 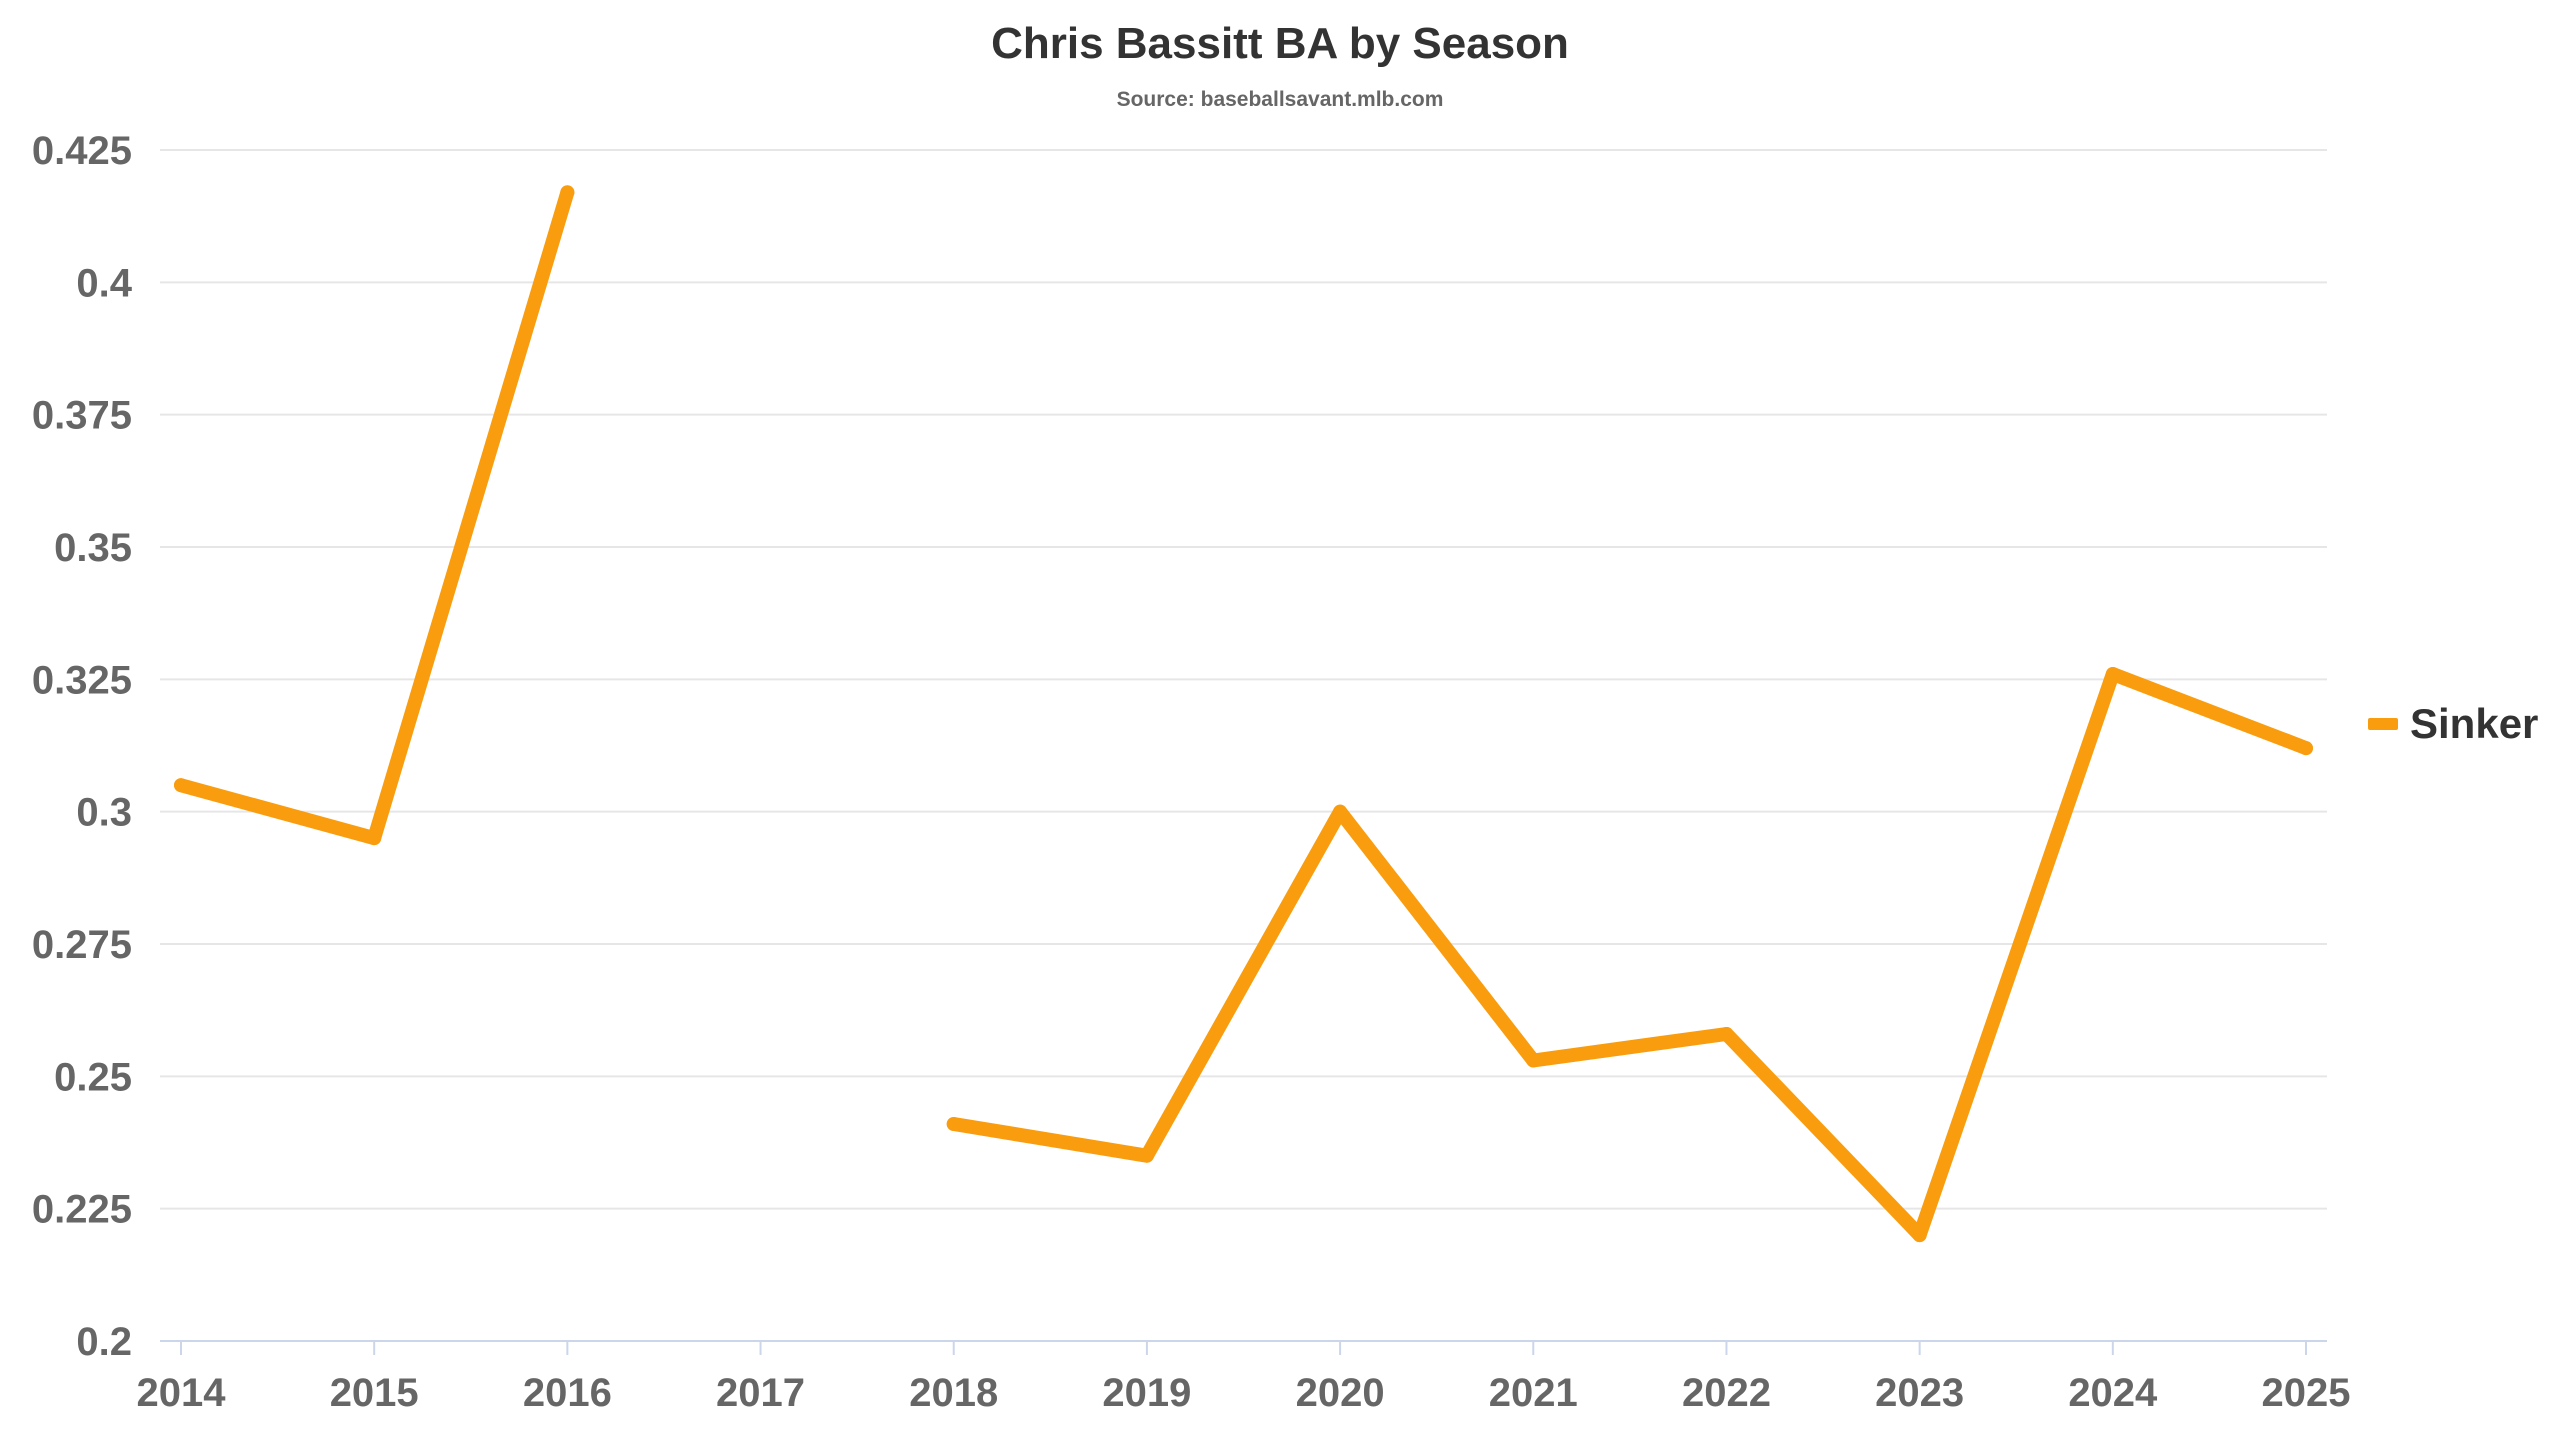 I want to click on x-tick-label: 2015, so click(x=374, y=1393).